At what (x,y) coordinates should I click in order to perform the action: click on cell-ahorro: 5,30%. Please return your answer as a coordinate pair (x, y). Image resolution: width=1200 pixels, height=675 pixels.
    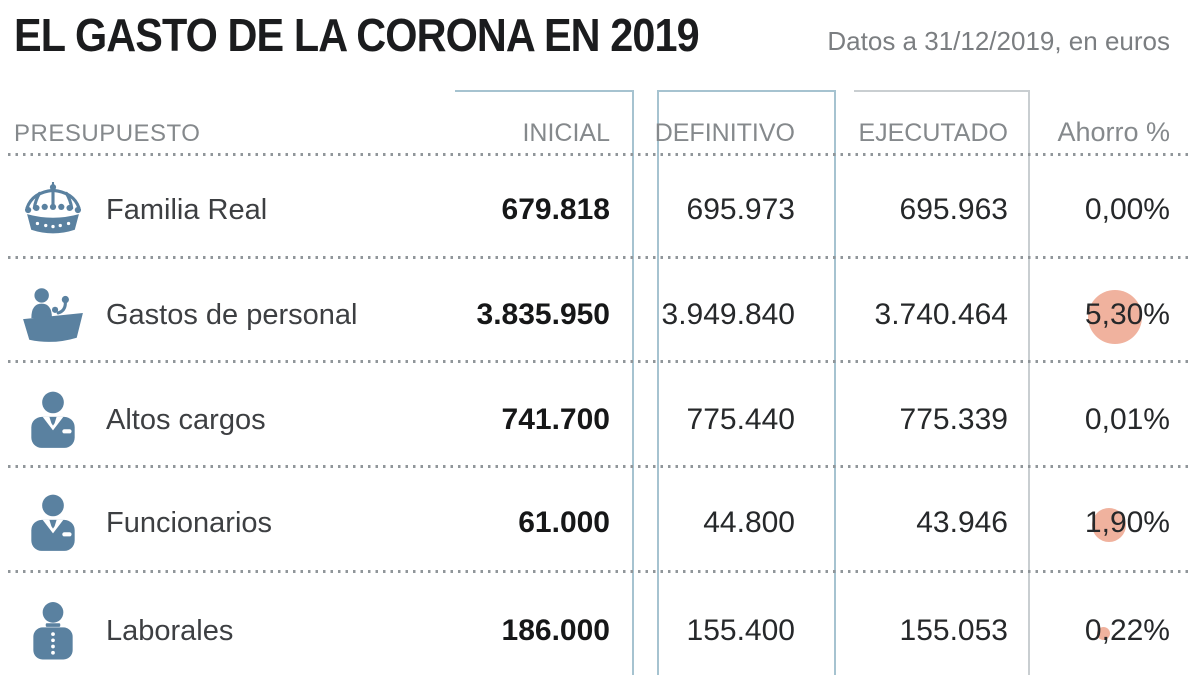
    Looking at the image, I should click on (1105, 315).